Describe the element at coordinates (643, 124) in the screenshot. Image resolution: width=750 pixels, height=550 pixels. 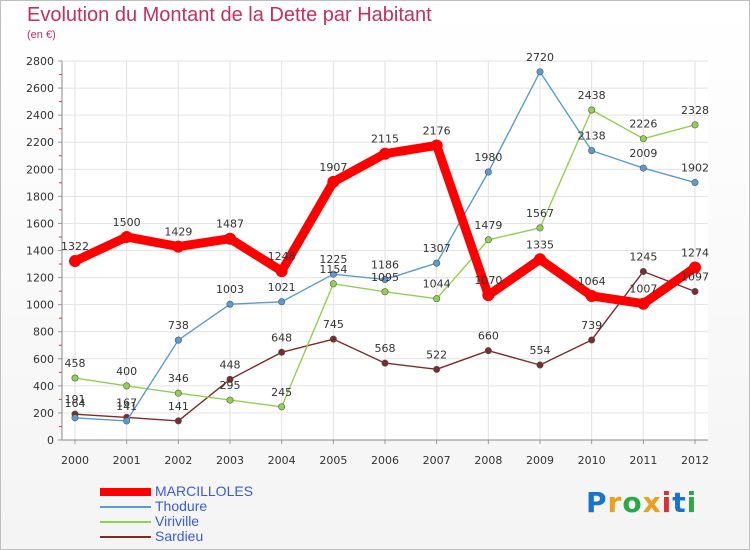
I see `data-label: 2226` at that location.